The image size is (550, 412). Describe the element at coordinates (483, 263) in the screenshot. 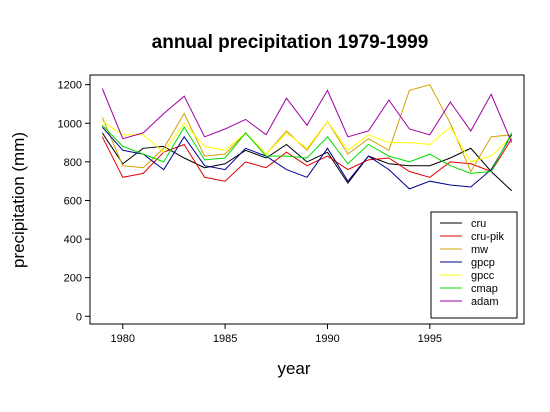

I see `legend-label-gpcp: gpcp` at that location.